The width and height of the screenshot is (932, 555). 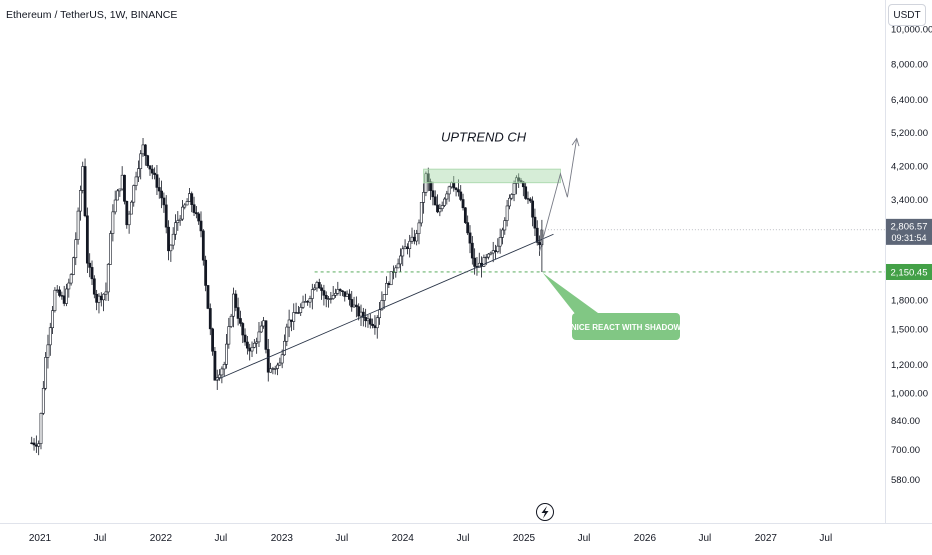 I want to click on resistance-zone, so click(x=492, y=176).